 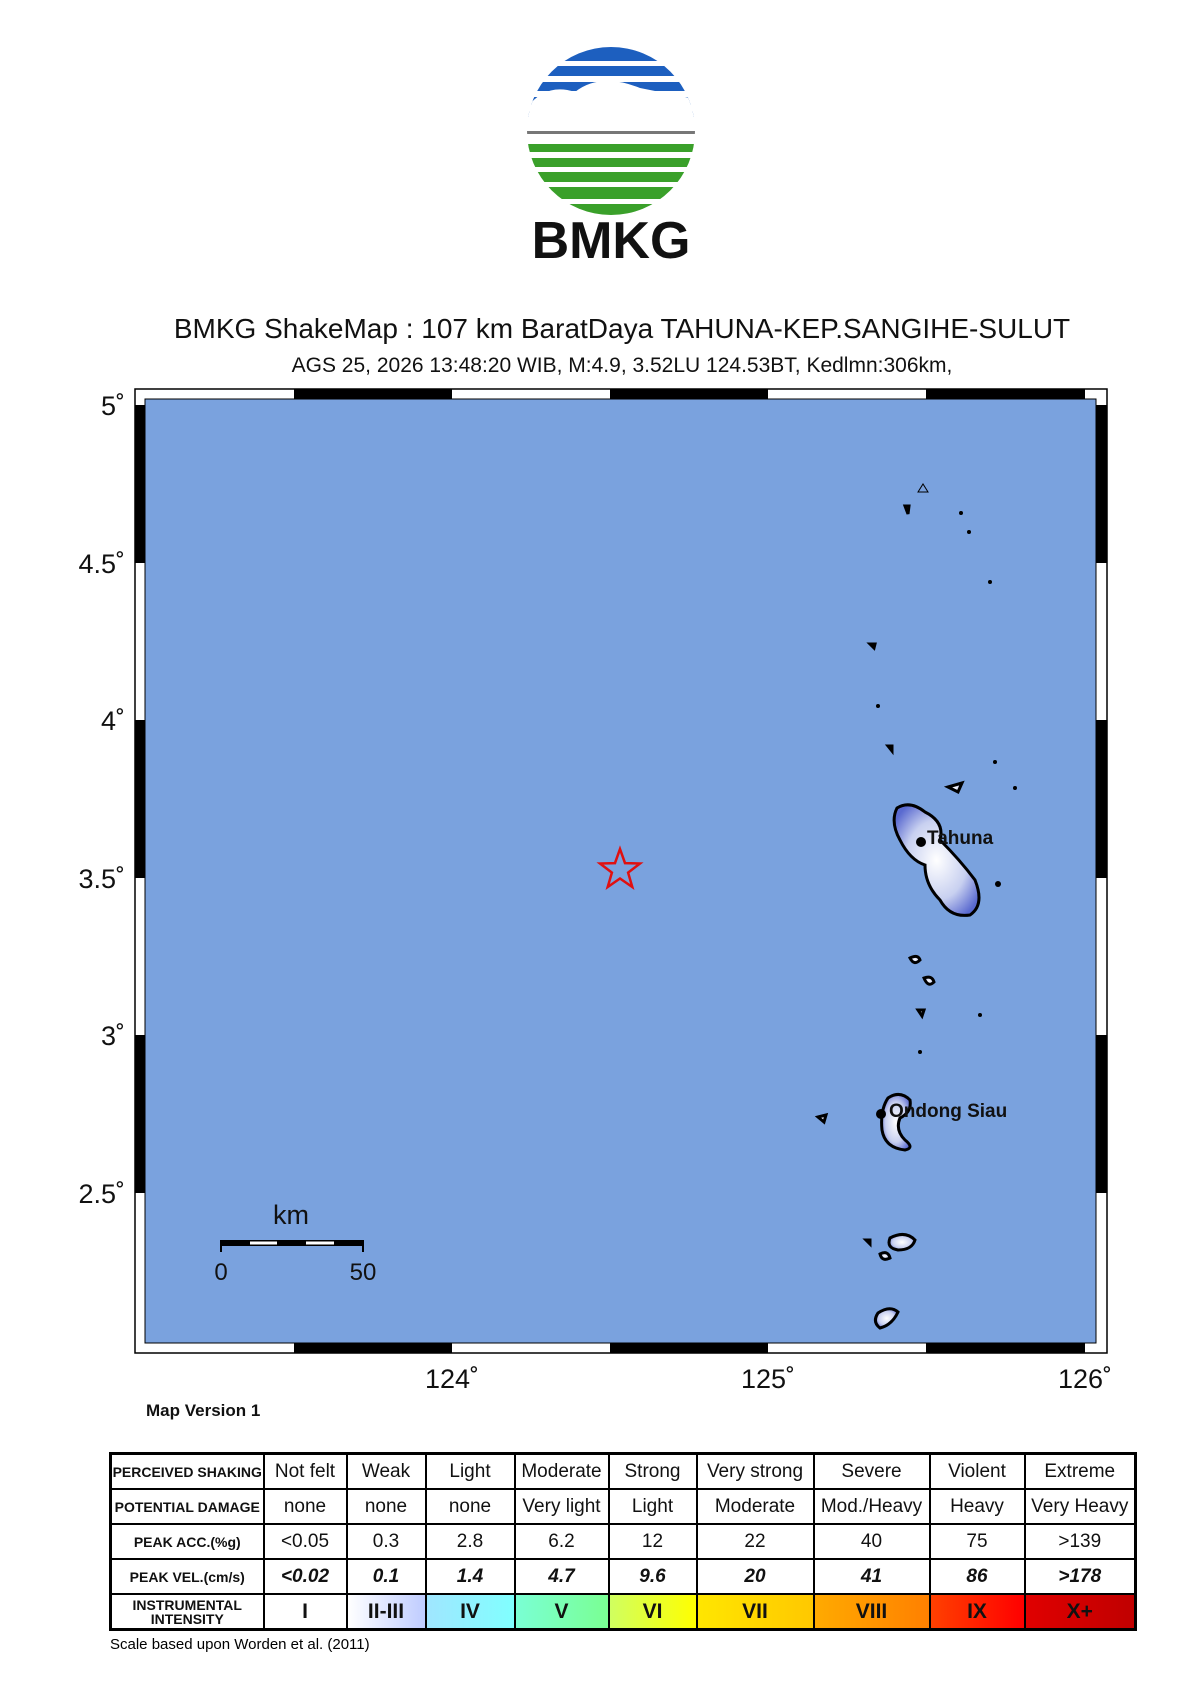 I want to click on legend-row-header: PEAK VEL.(cm/s), so click(x=187, y=1576).